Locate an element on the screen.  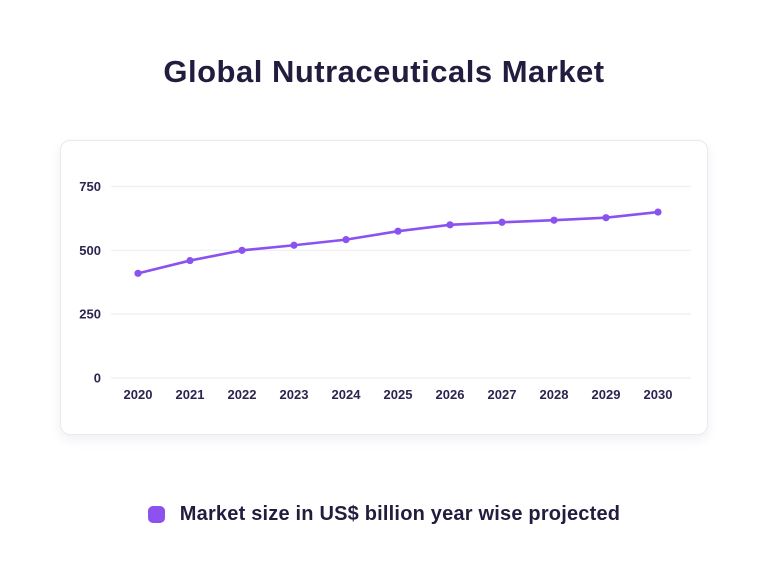
x-axis-tick-label: 2030 is located at coordinates (658, 394).